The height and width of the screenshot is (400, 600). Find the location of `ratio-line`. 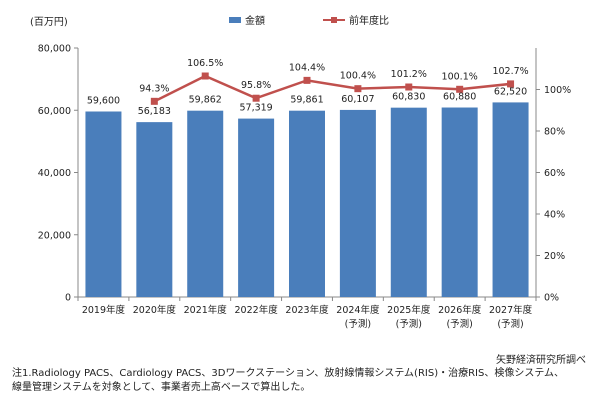

ratio-line is located at coordinates (332, 88).